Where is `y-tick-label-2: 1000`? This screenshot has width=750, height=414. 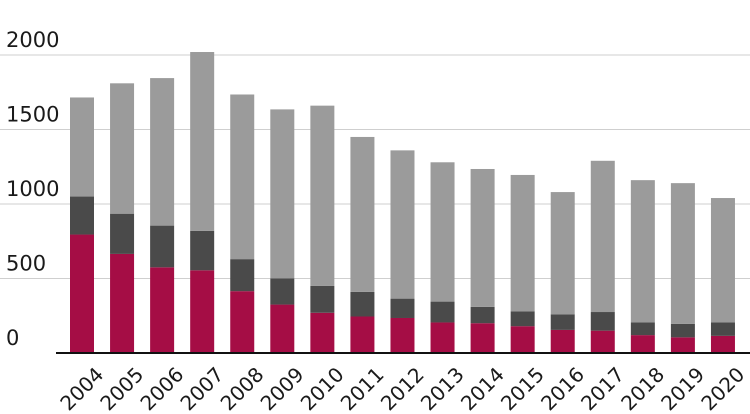
y-tick-label-2: 1000 is located at coordinates (32, 189).